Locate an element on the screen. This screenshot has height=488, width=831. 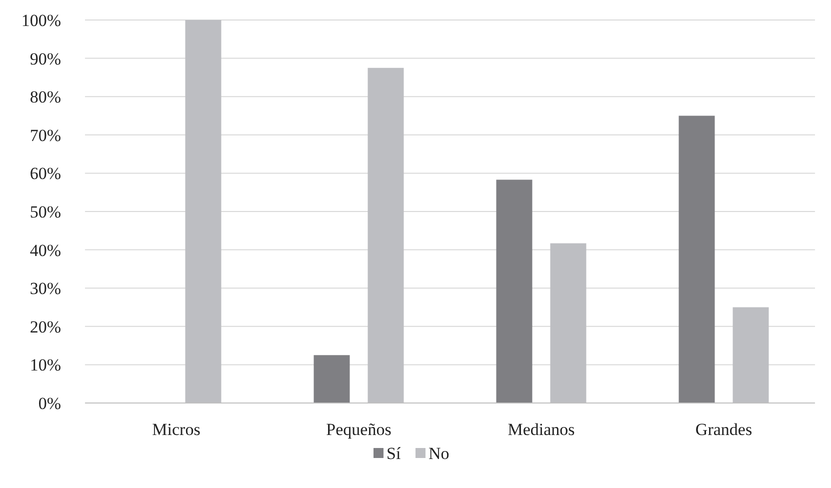
y-tick-label: 70% is located at coordinates (45, 135).